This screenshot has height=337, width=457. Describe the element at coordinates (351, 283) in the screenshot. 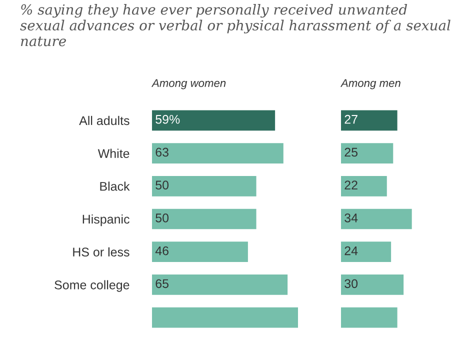

I see `data-label: 30` at that location.